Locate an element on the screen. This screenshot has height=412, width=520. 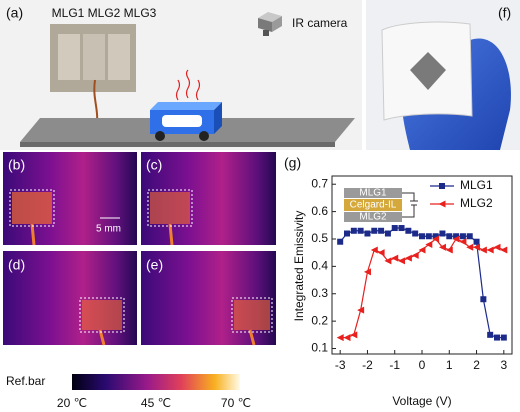
panel-label: (d) is located at coordinates (16, 265).